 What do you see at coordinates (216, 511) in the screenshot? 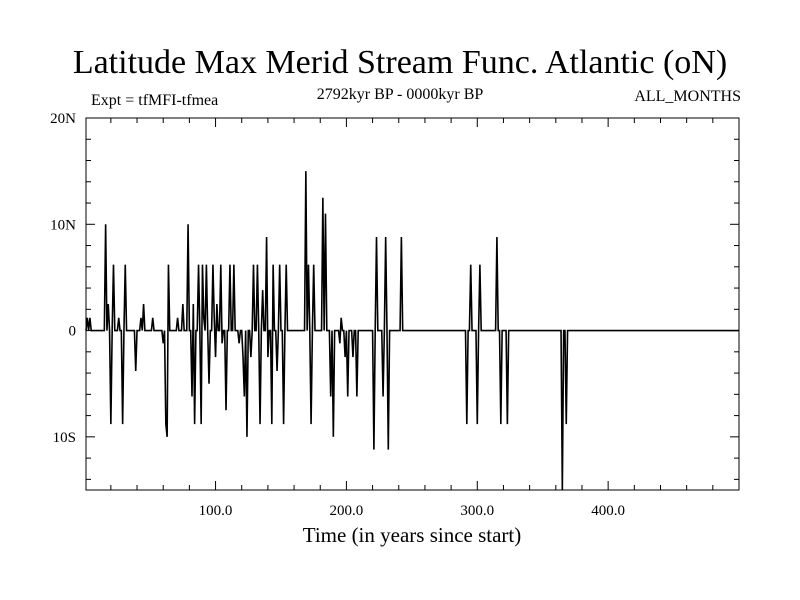
I see `x-tick-label: 100.0` at bounding box center [216, 511].